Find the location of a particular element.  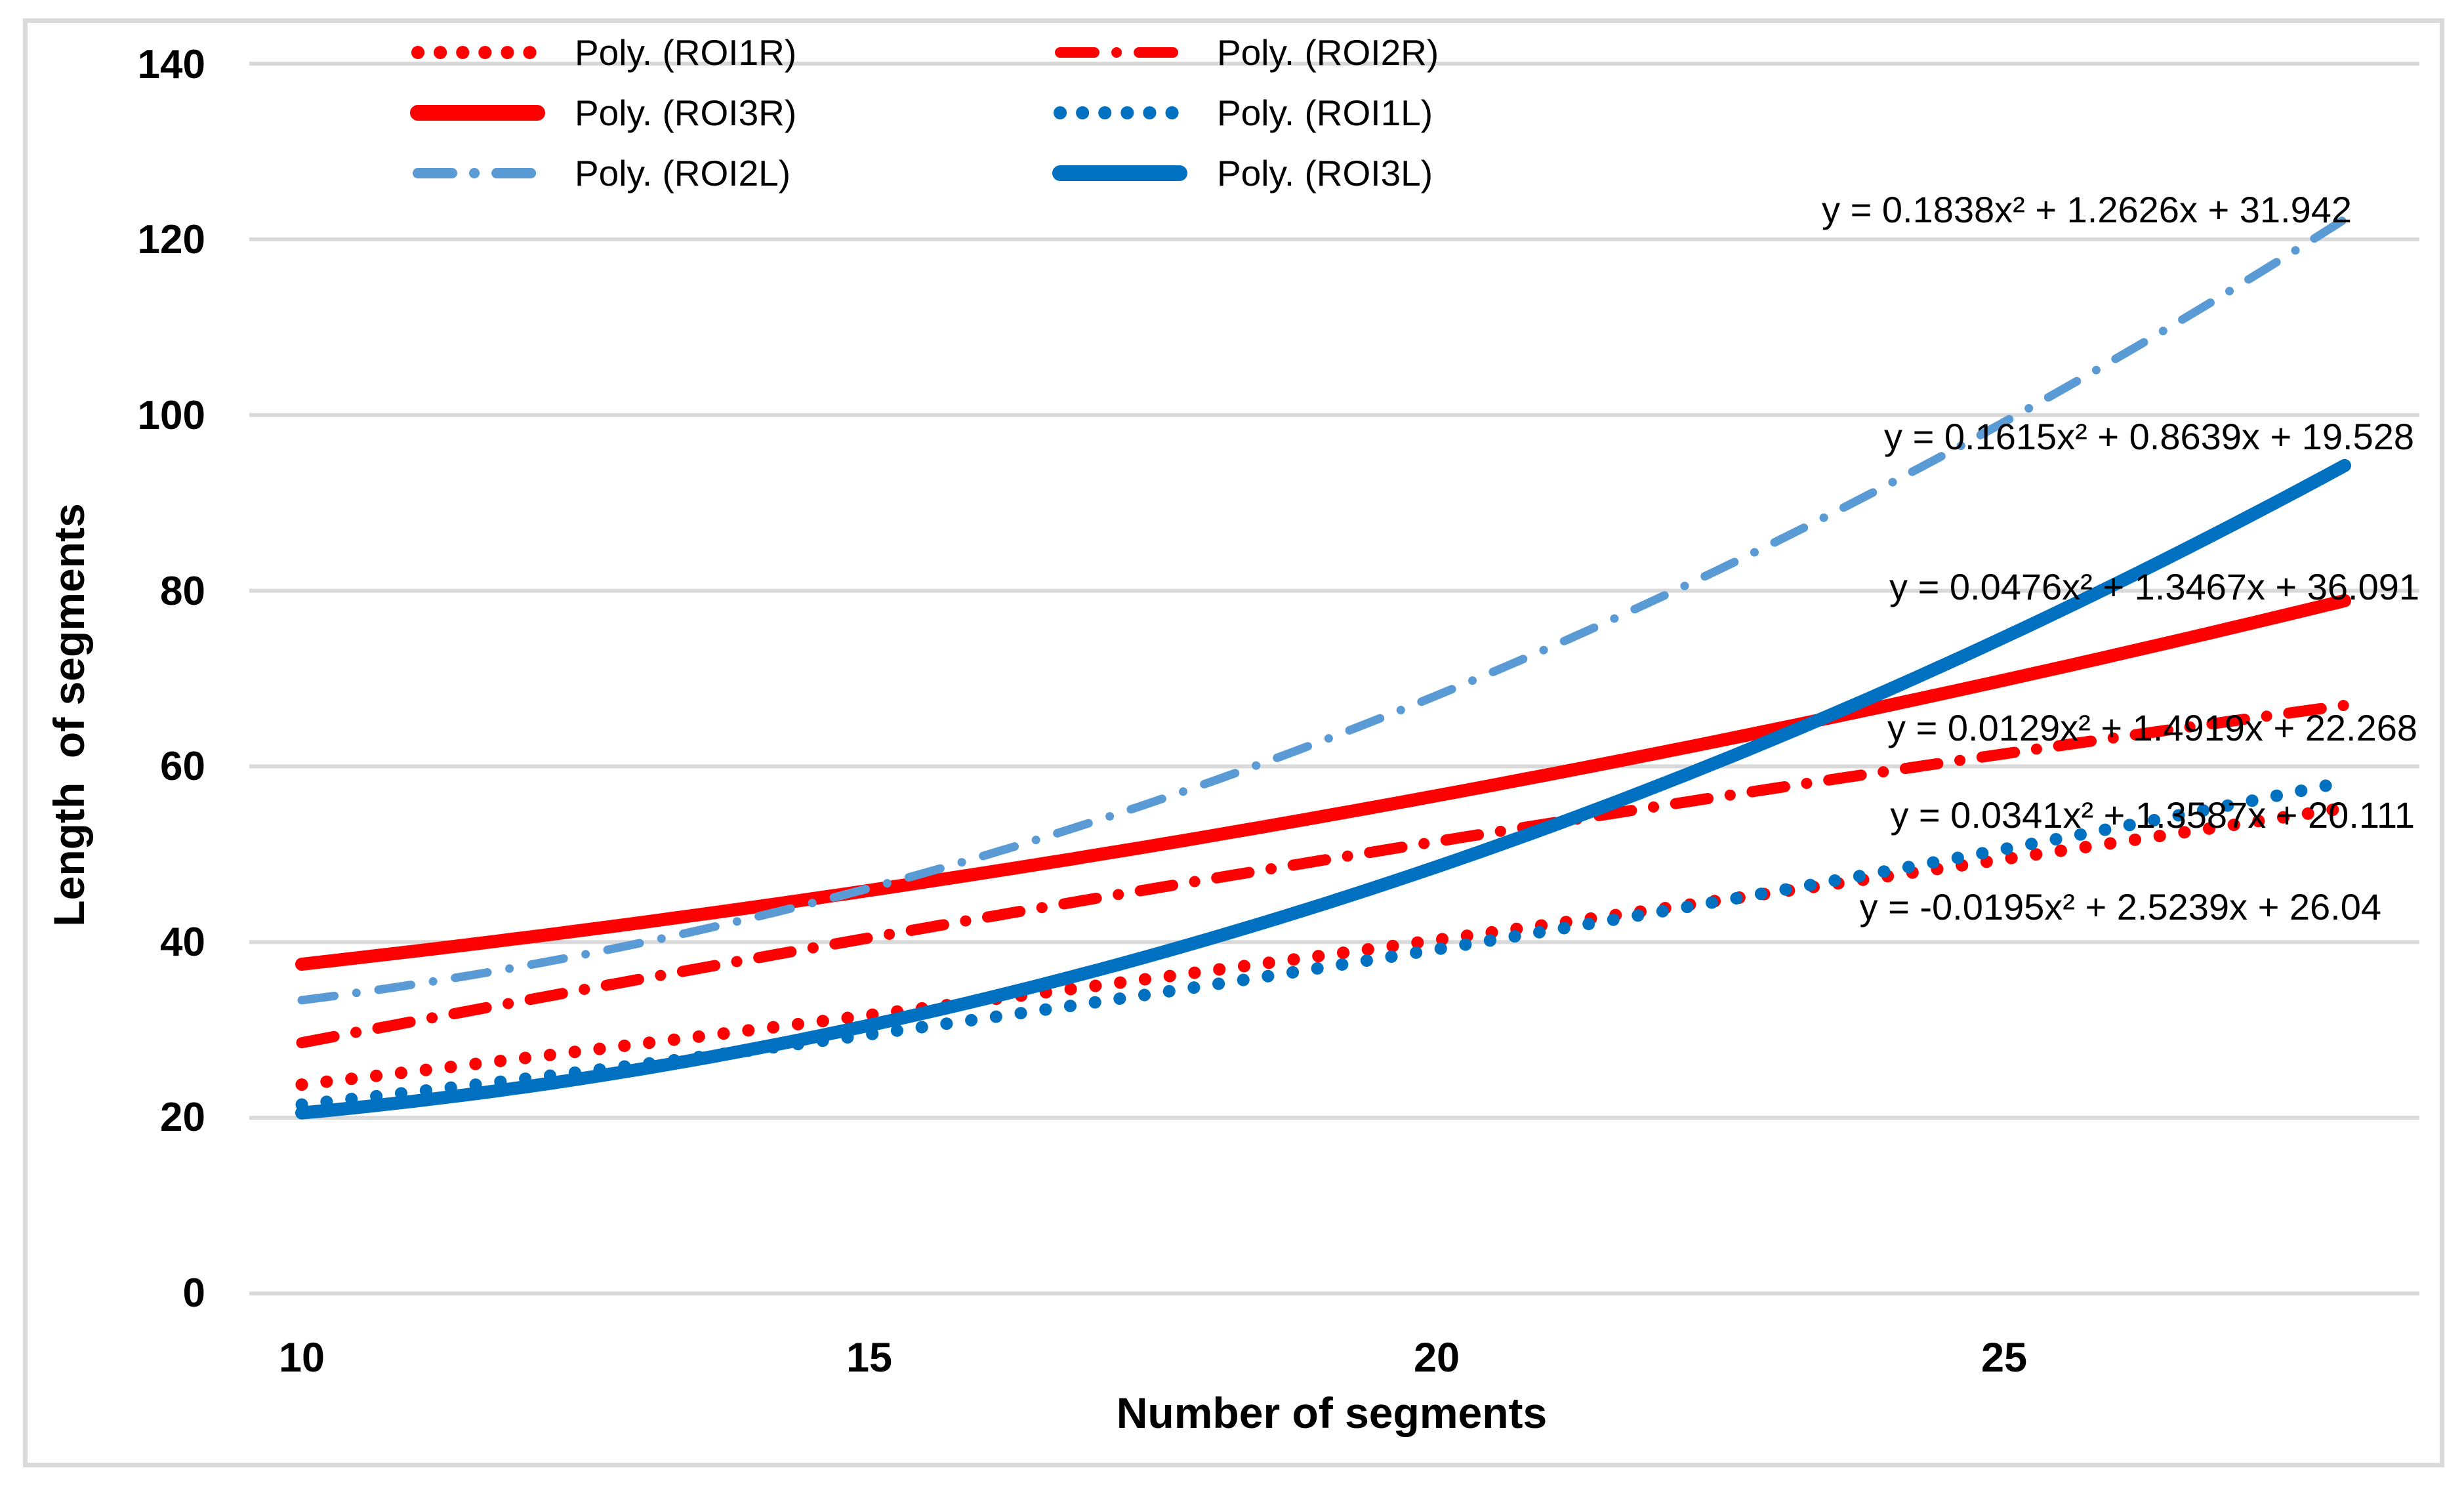

trendline-equation-roi2r: y = -0.0195x² + 2.5239x + 26.04 is located at coordinates (2120, 906).